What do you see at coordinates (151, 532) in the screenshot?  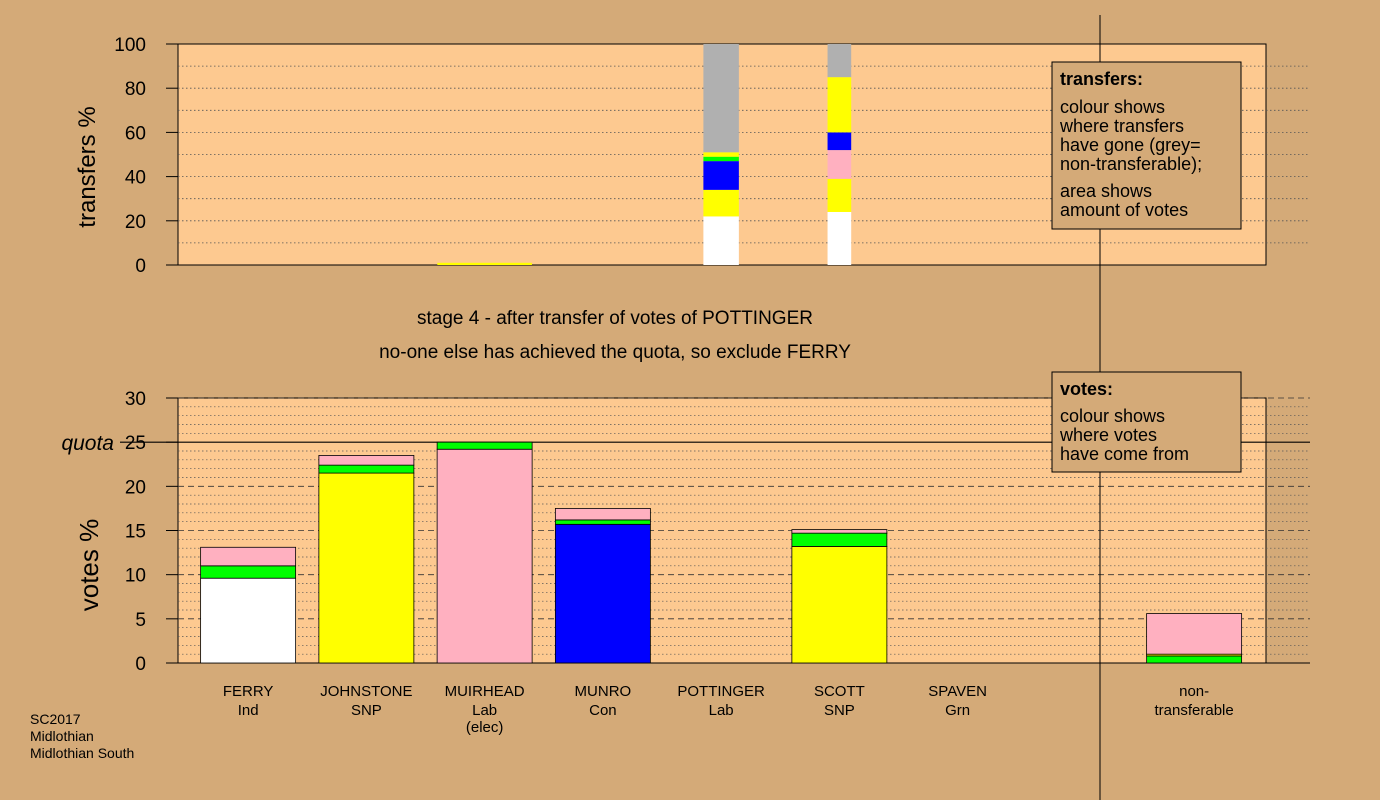 I see `votes-y-ticks: 0 5 10 15 20 25 30` at bounding box center [151, 532].